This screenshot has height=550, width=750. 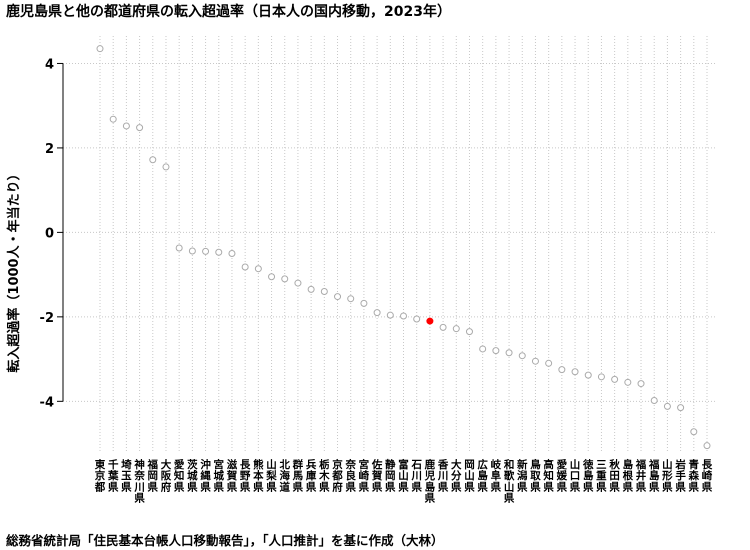 What do you see at coordinates (654, 475) in the screenshot?
I see `x-tick-label: 福島県` at bounding box center [654, 475].